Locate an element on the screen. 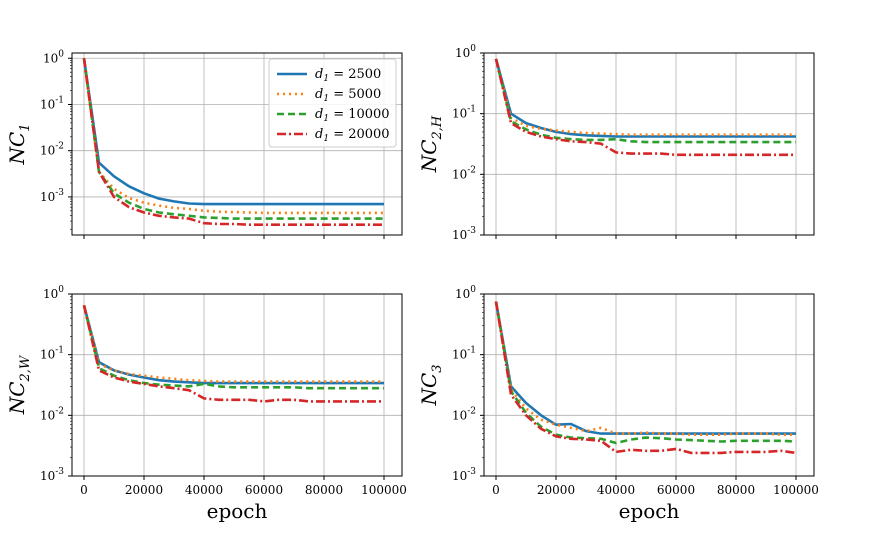 Image resolution: width=871 pixels, height=545 pixels. legend-label-4: d1 = 20000 is located at coordinates (352, 135).